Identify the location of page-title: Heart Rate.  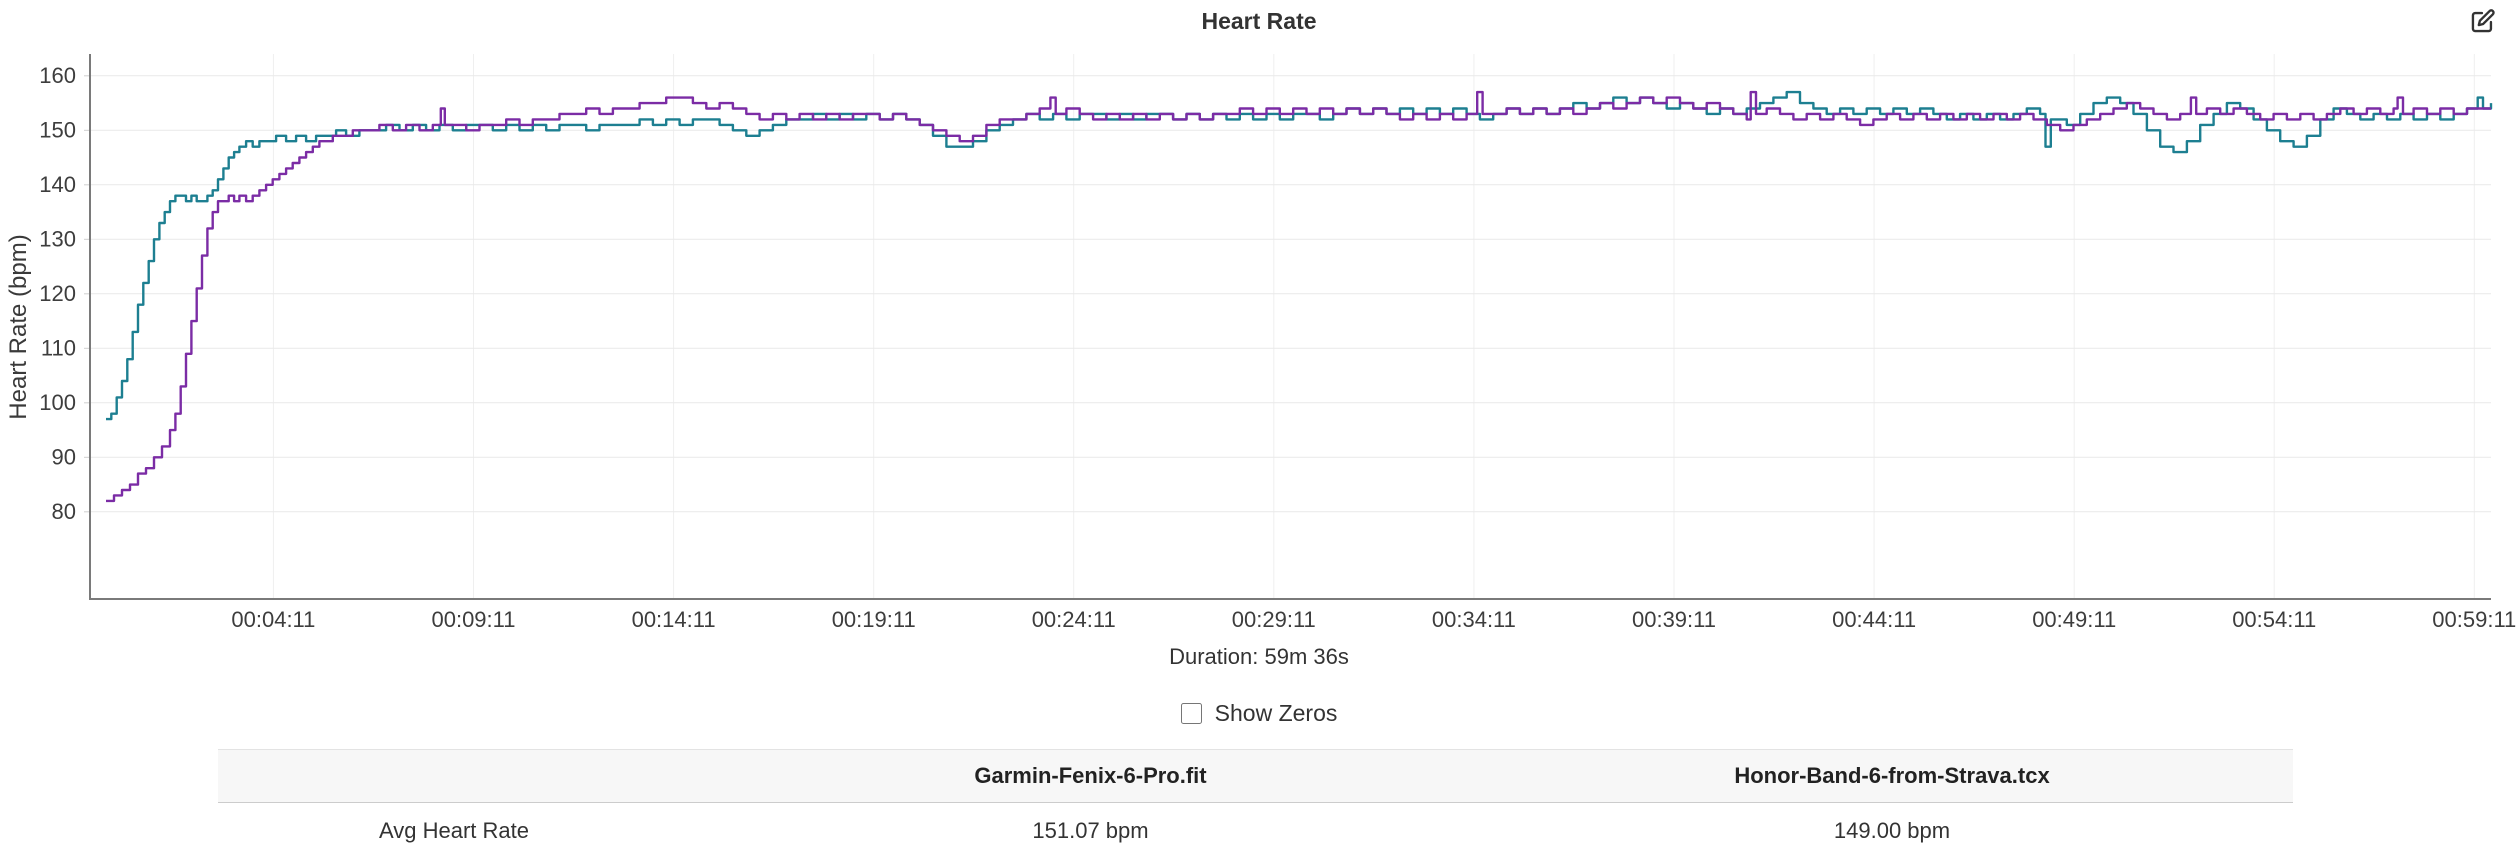
(1259, 21).